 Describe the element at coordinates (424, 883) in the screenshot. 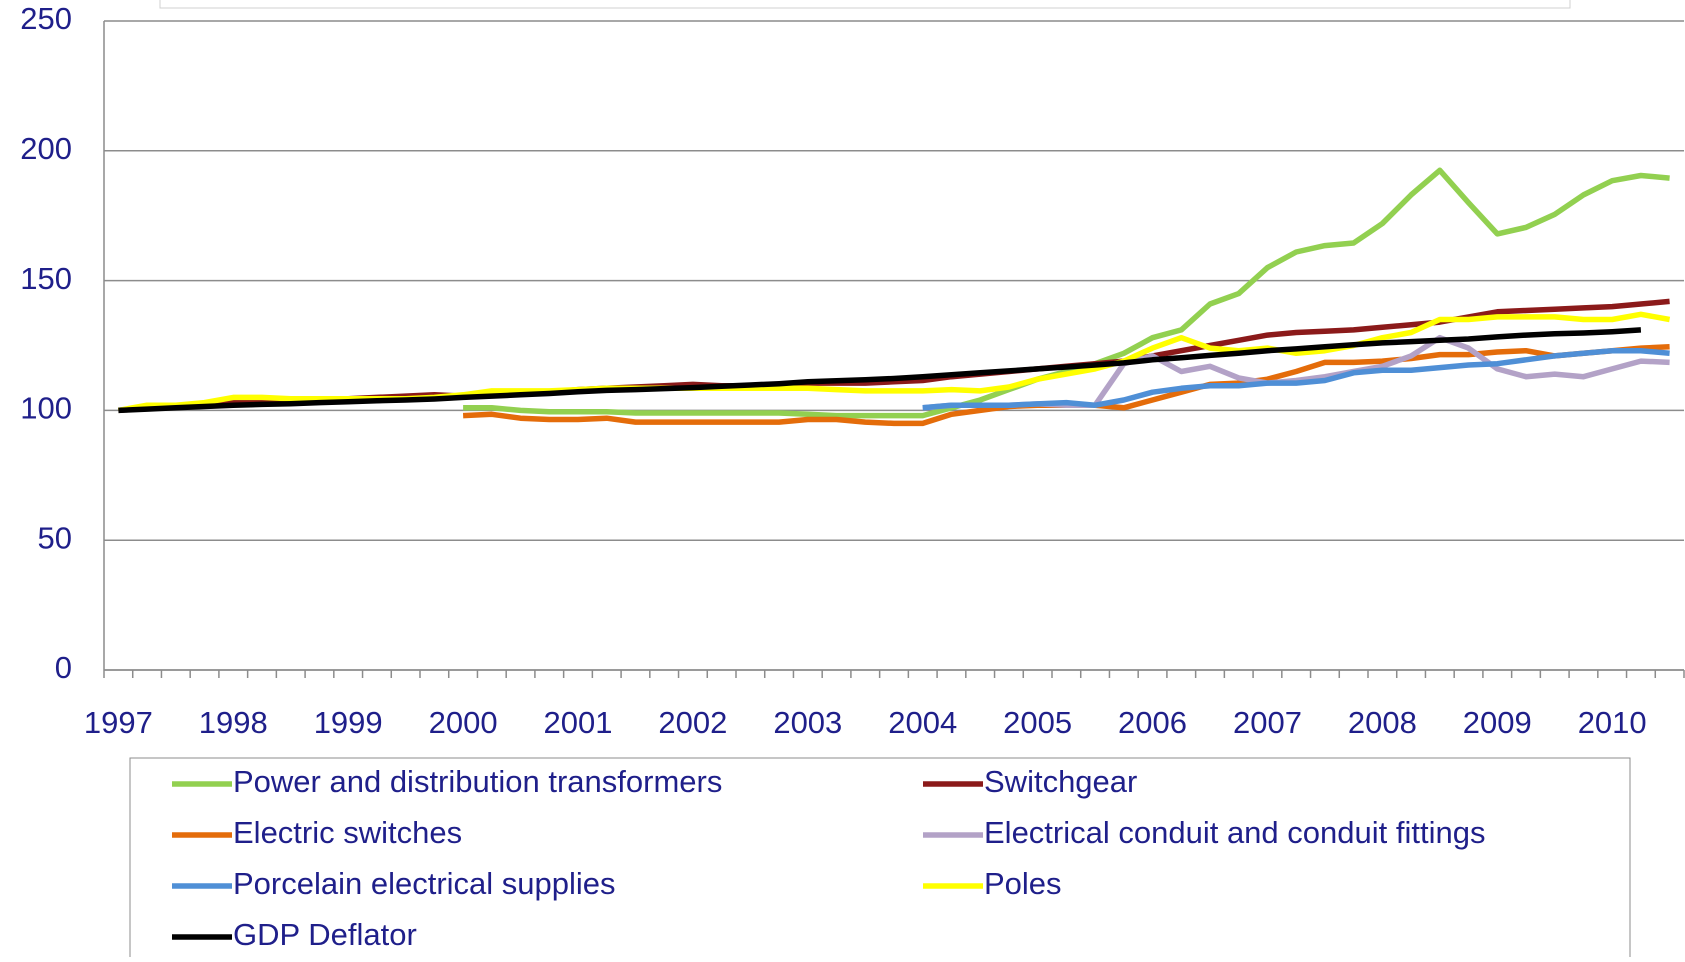

I see `legend-label: Porcelain electrical supplies` at that location.